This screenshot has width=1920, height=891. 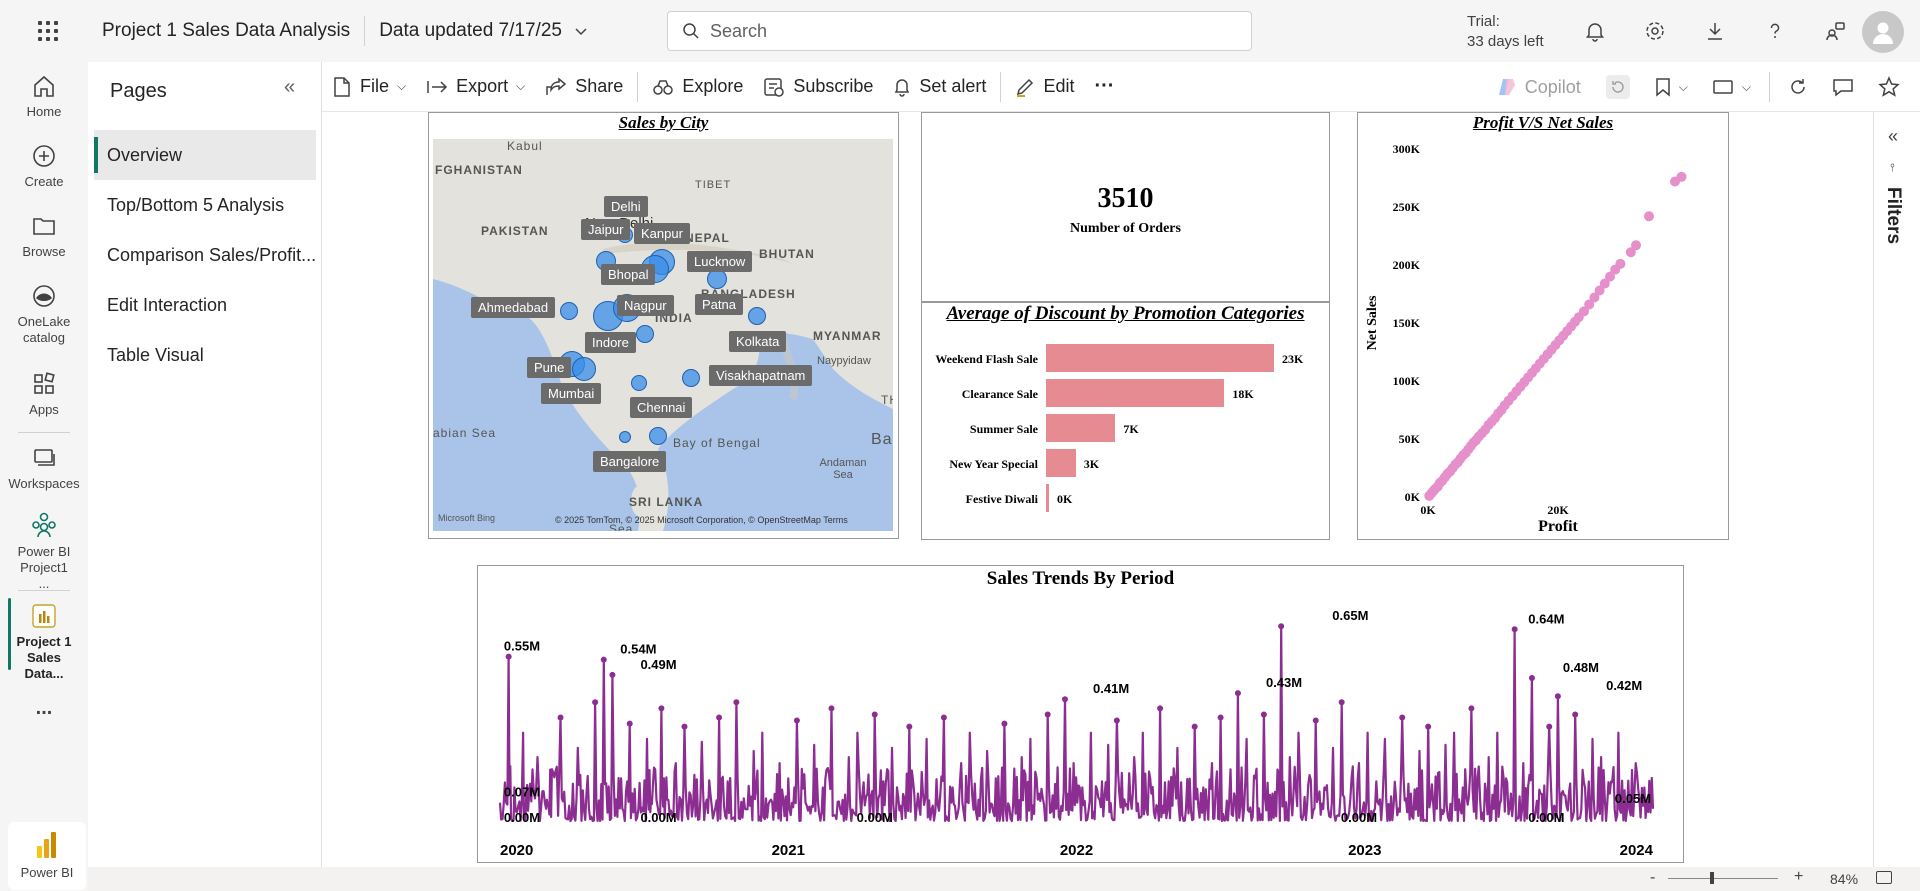 What do you see at coordinates (959, 31) in the screenshot?
I see `search-input: Search` at bounding box center [959, 31].